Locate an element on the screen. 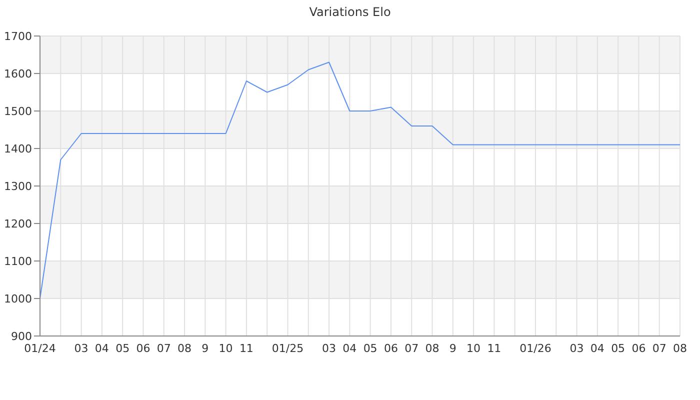  y-tick-label: 1000 is located at coordinates (18, 299).